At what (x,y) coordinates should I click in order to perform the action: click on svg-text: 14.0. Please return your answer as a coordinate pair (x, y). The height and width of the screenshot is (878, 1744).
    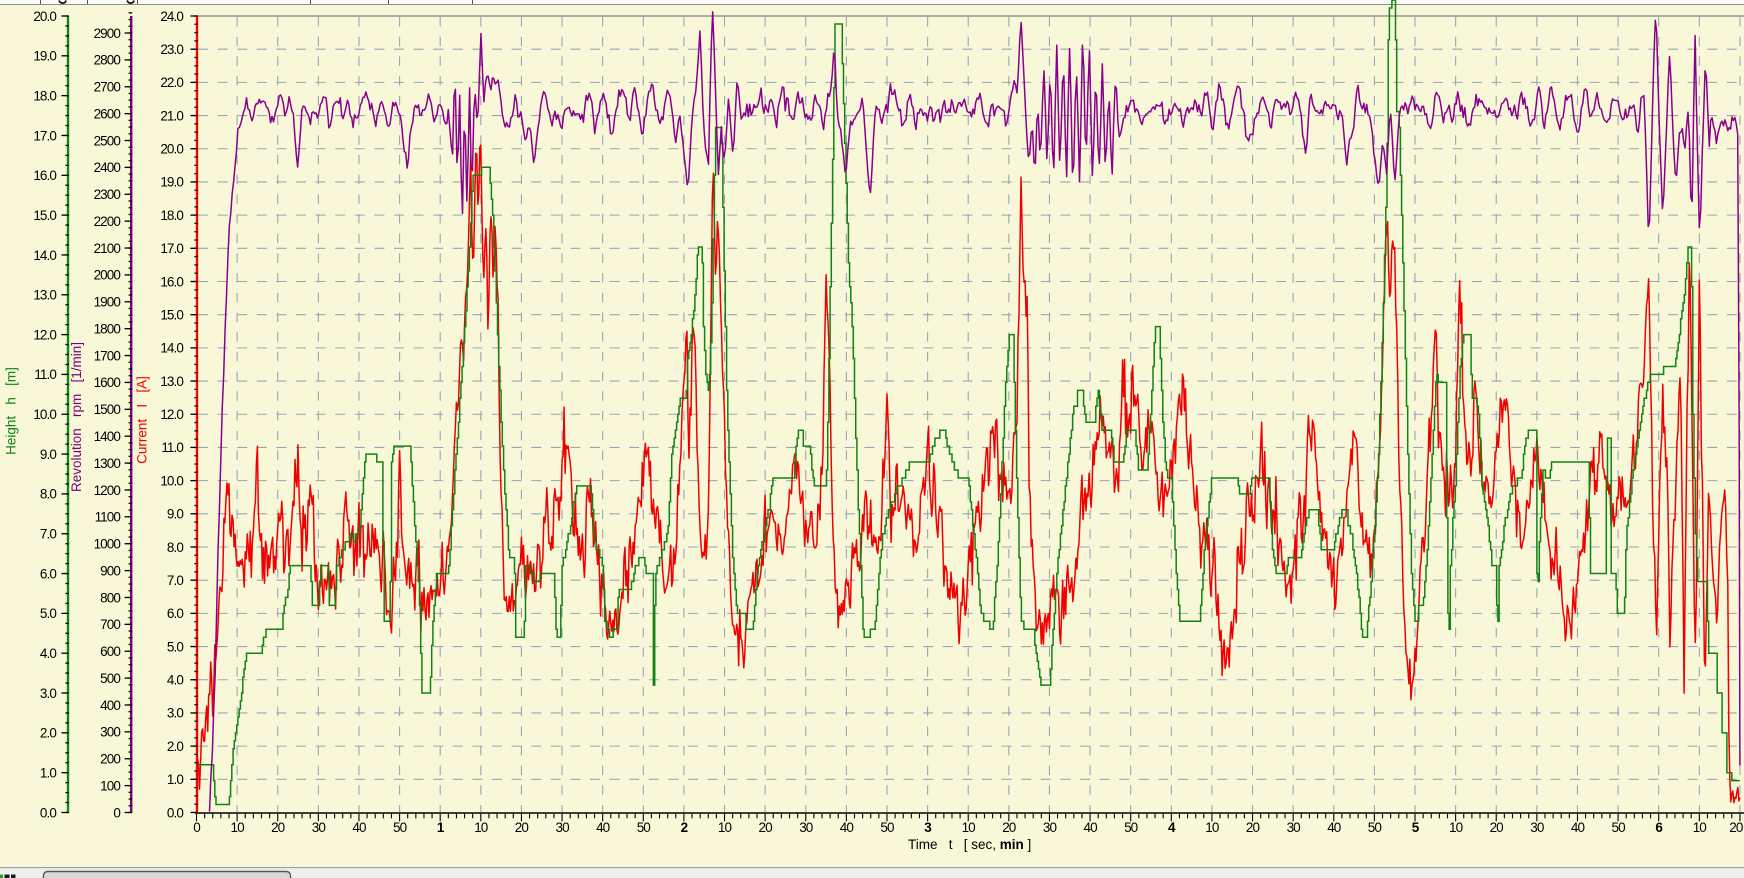
    Looking at the image, I should click on (44, 255).